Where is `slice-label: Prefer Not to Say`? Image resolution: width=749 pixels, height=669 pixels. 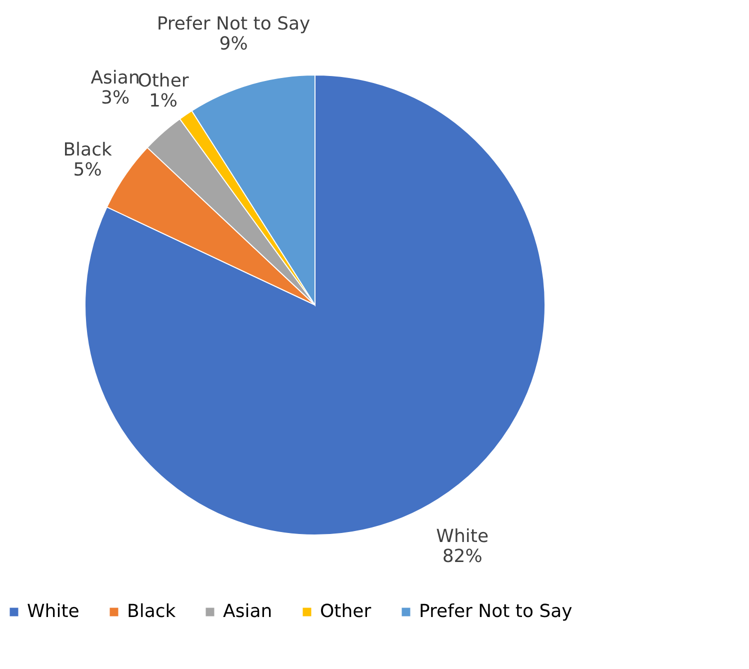
slice-label: Prefer Not to Say is located at coordinates (233, 24).